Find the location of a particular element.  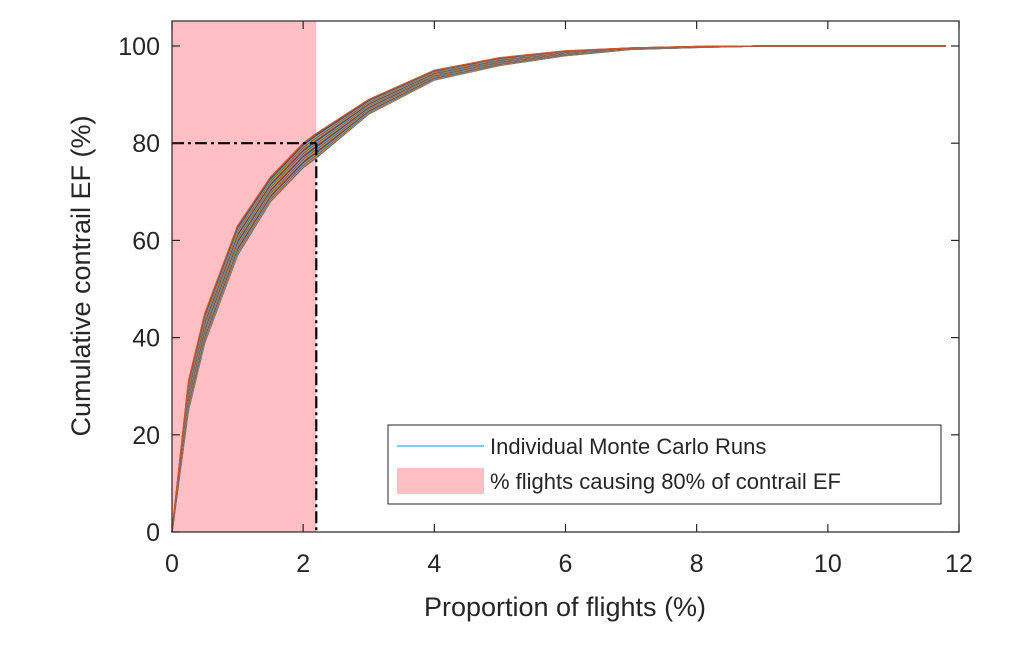

y-tick-label: 60 is located at coordinates (146, 241).